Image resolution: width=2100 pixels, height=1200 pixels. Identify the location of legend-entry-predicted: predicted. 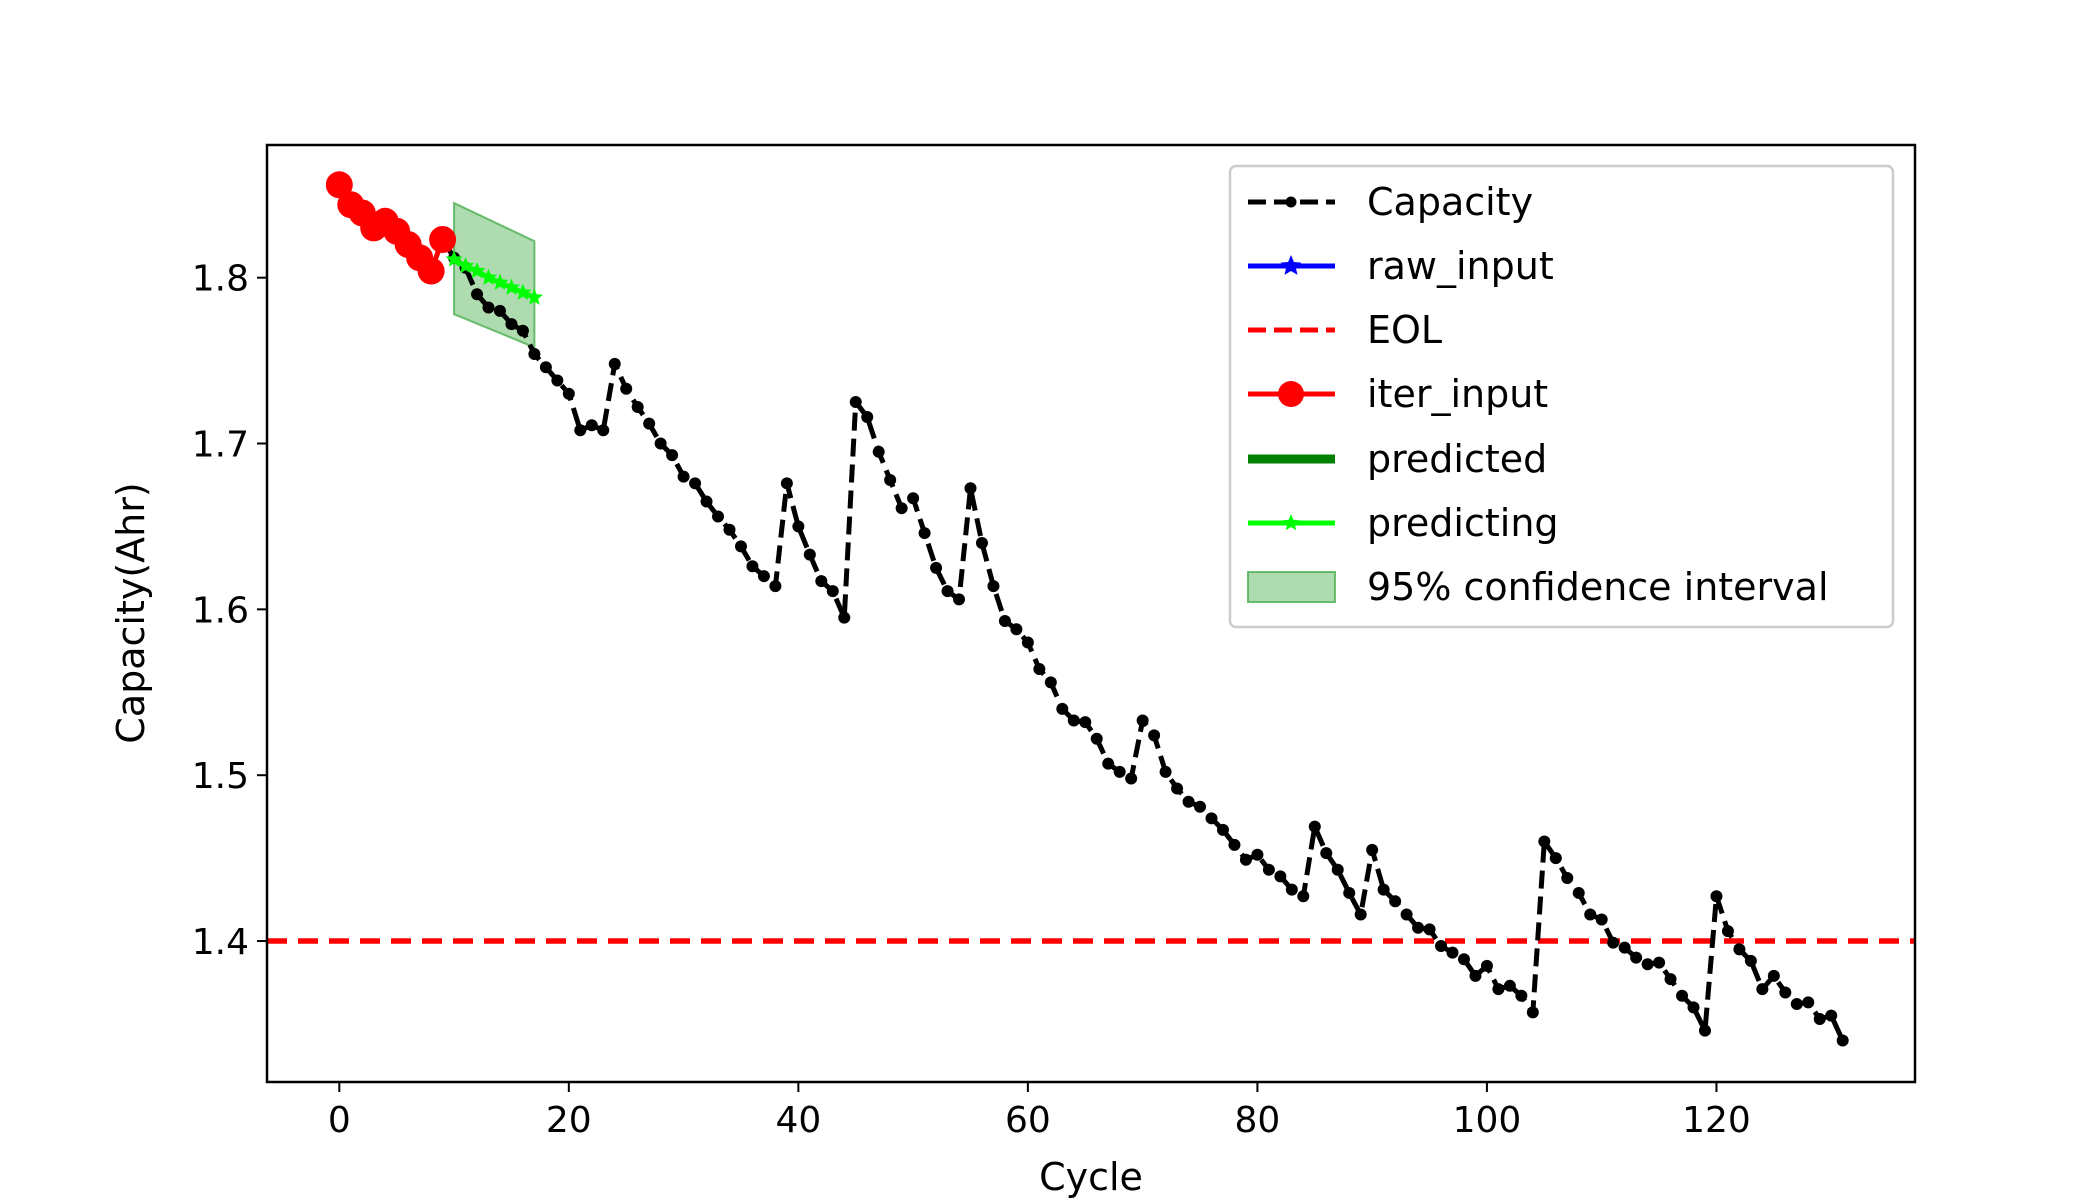
(1397, 459).